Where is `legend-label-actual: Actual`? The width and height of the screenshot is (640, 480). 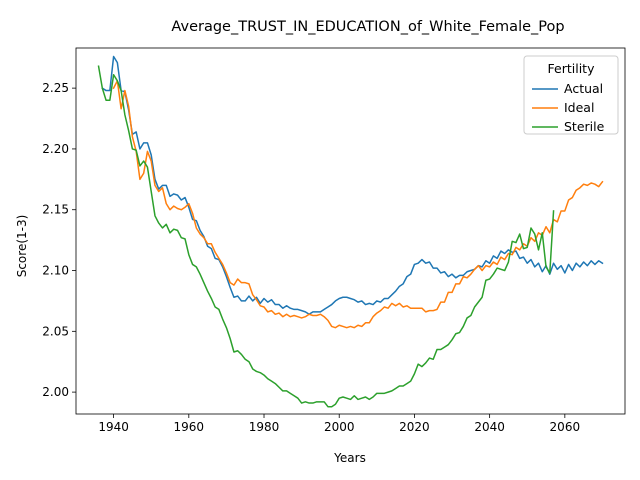 legend-label-actual: Actual is located at coordinates (583, 88).